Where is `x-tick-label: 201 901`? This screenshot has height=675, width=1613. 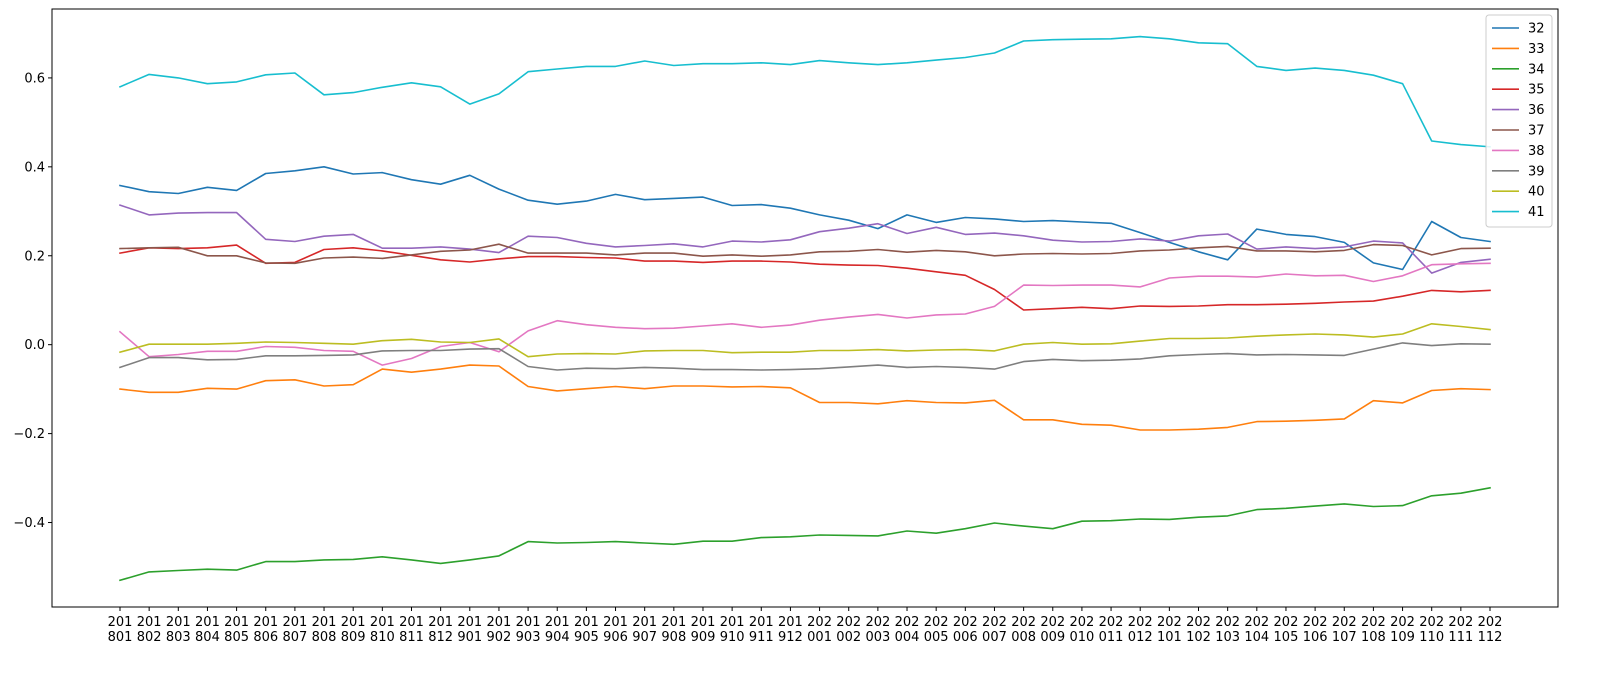 x-tick-label: 201 901 is located at coordinates (469, 630).